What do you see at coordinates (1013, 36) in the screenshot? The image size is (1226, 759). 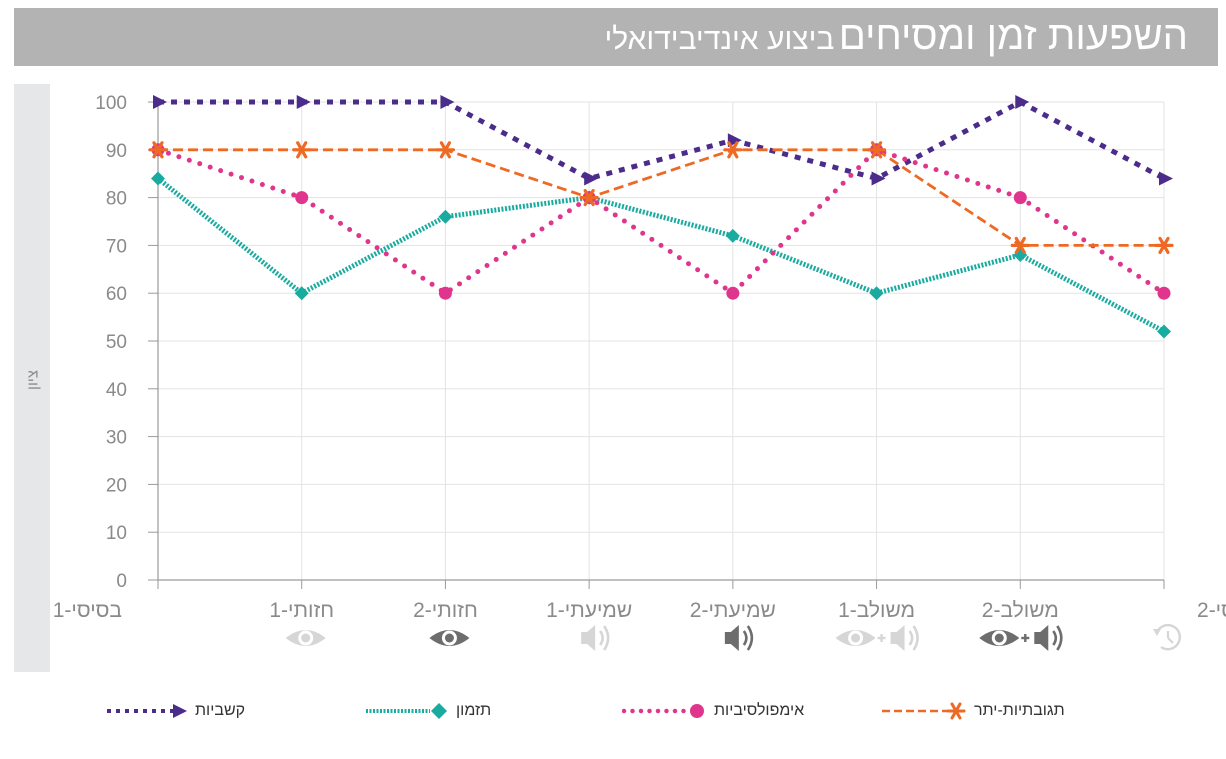 I see `title-main: השפעות זמן ומסיחים` at bounding box center [1013, 36].